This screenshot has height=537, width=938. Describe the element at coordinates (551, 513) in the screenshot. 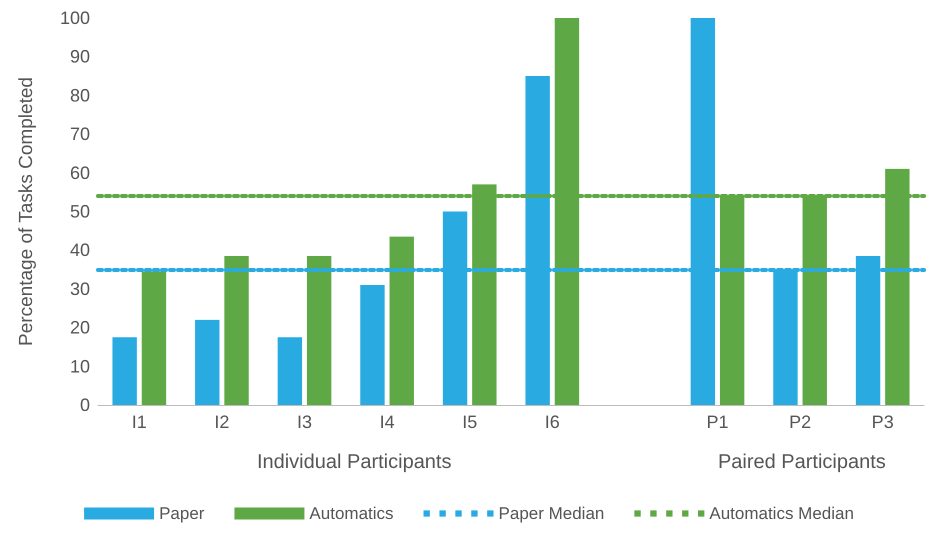

I see `legend-label: Paper Median` at that location.